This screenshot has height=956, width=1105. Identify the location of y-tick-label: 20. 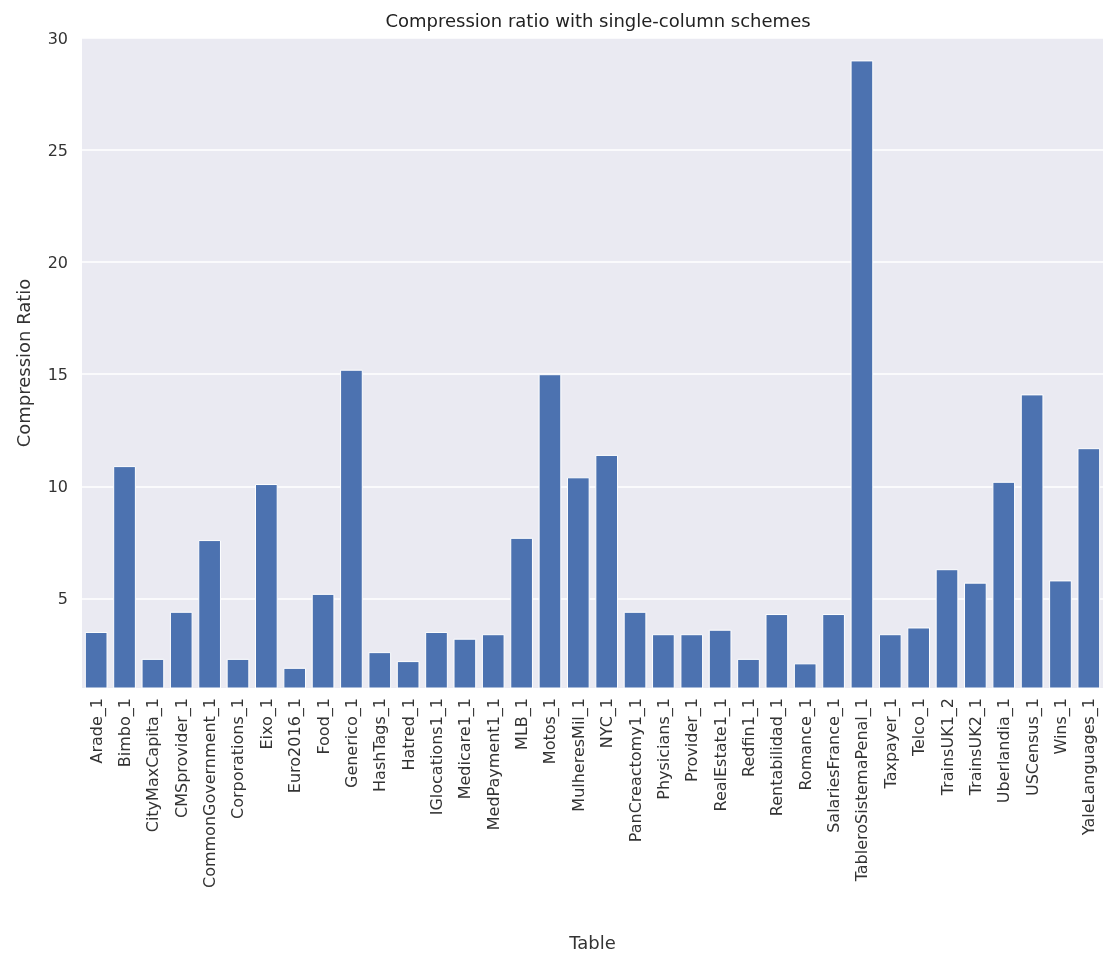
(57, 262).